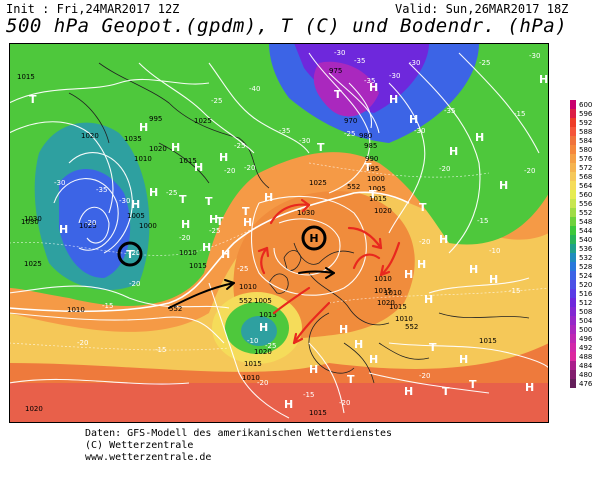  I want to click on black-arrowhead-center, so click(330, 273).